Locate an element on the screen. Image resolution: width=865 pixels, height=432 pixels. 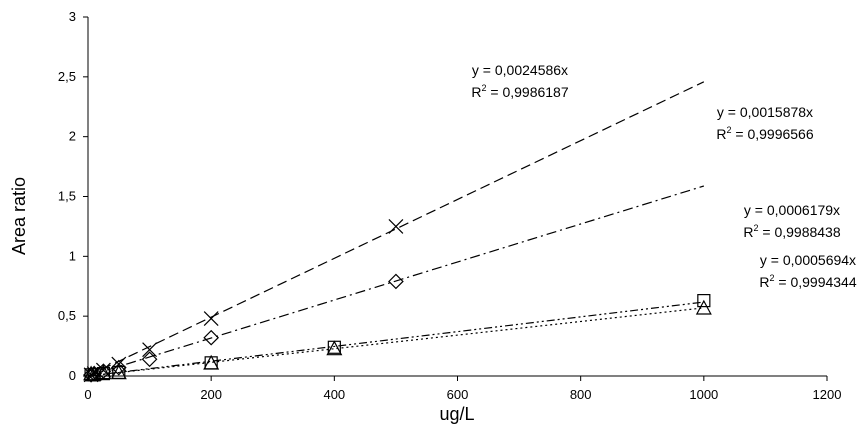
x-tick-label: 1000 is located at coordinates (703, 394).